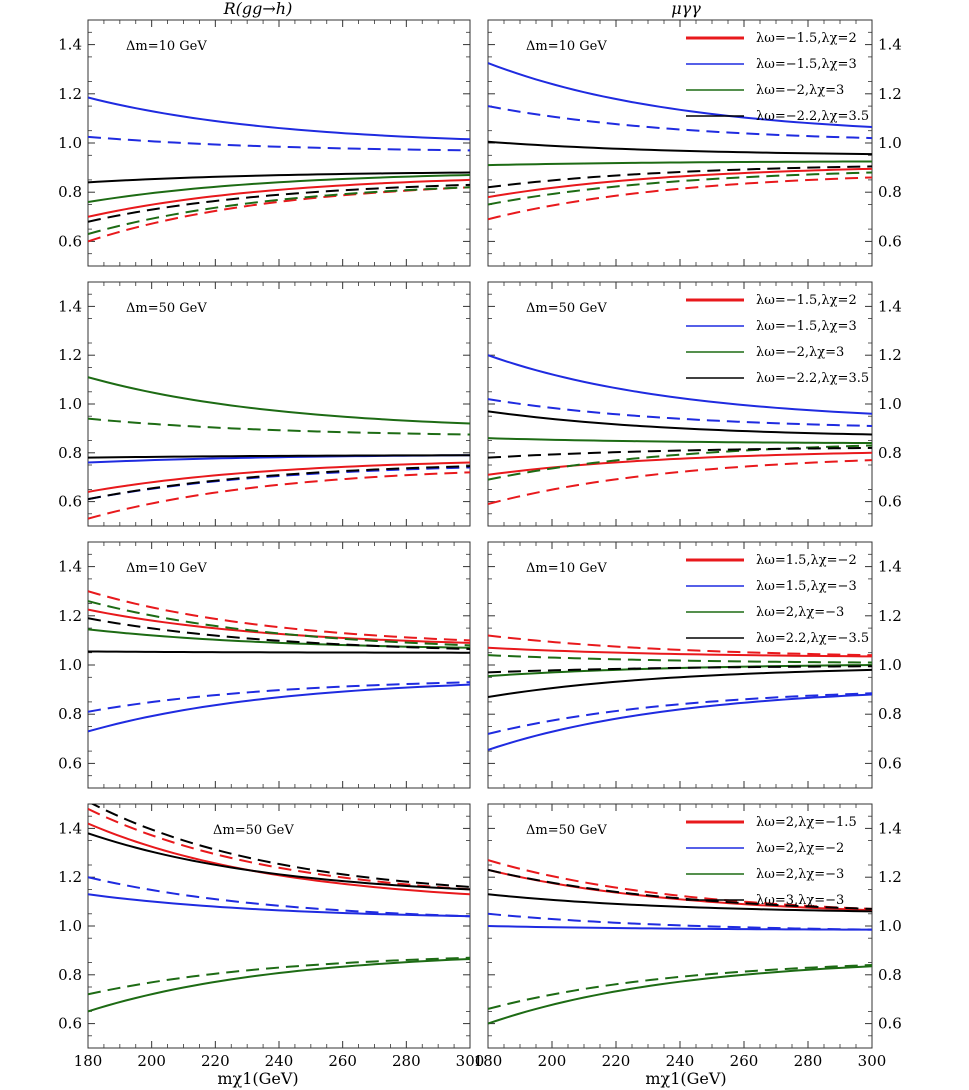 The height and width of the screenshot is (1090, 969). What do you see at coordinates (470, 1061) in the screenshot?
I see `x-tick-label: 300` at bounding box center [470, 1061].